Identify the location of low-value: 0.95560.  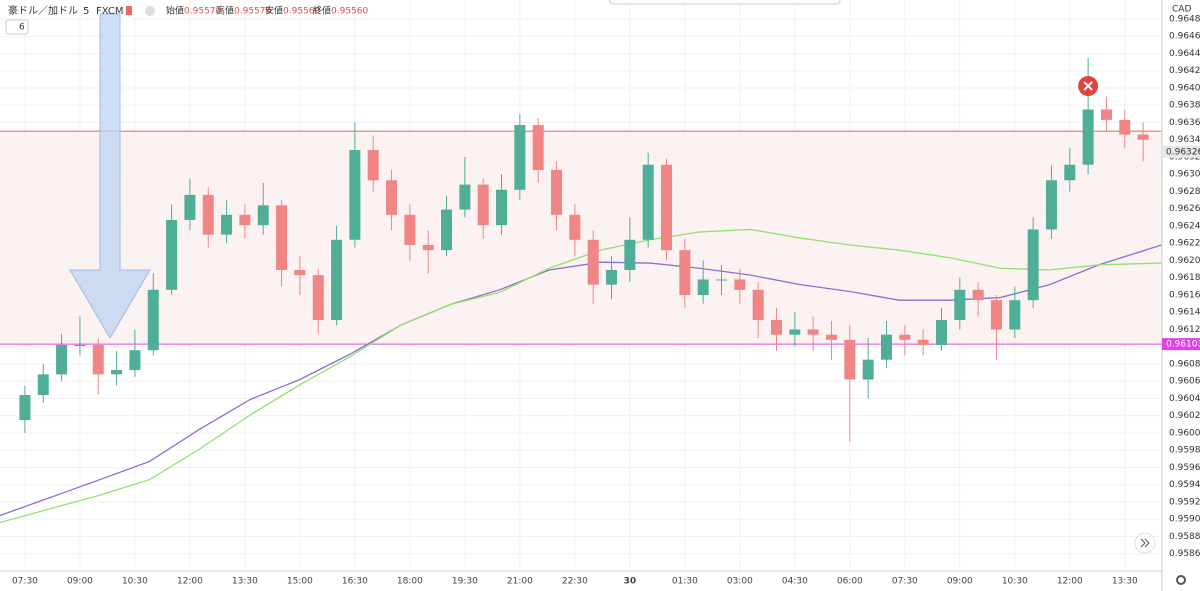
(301, 12).